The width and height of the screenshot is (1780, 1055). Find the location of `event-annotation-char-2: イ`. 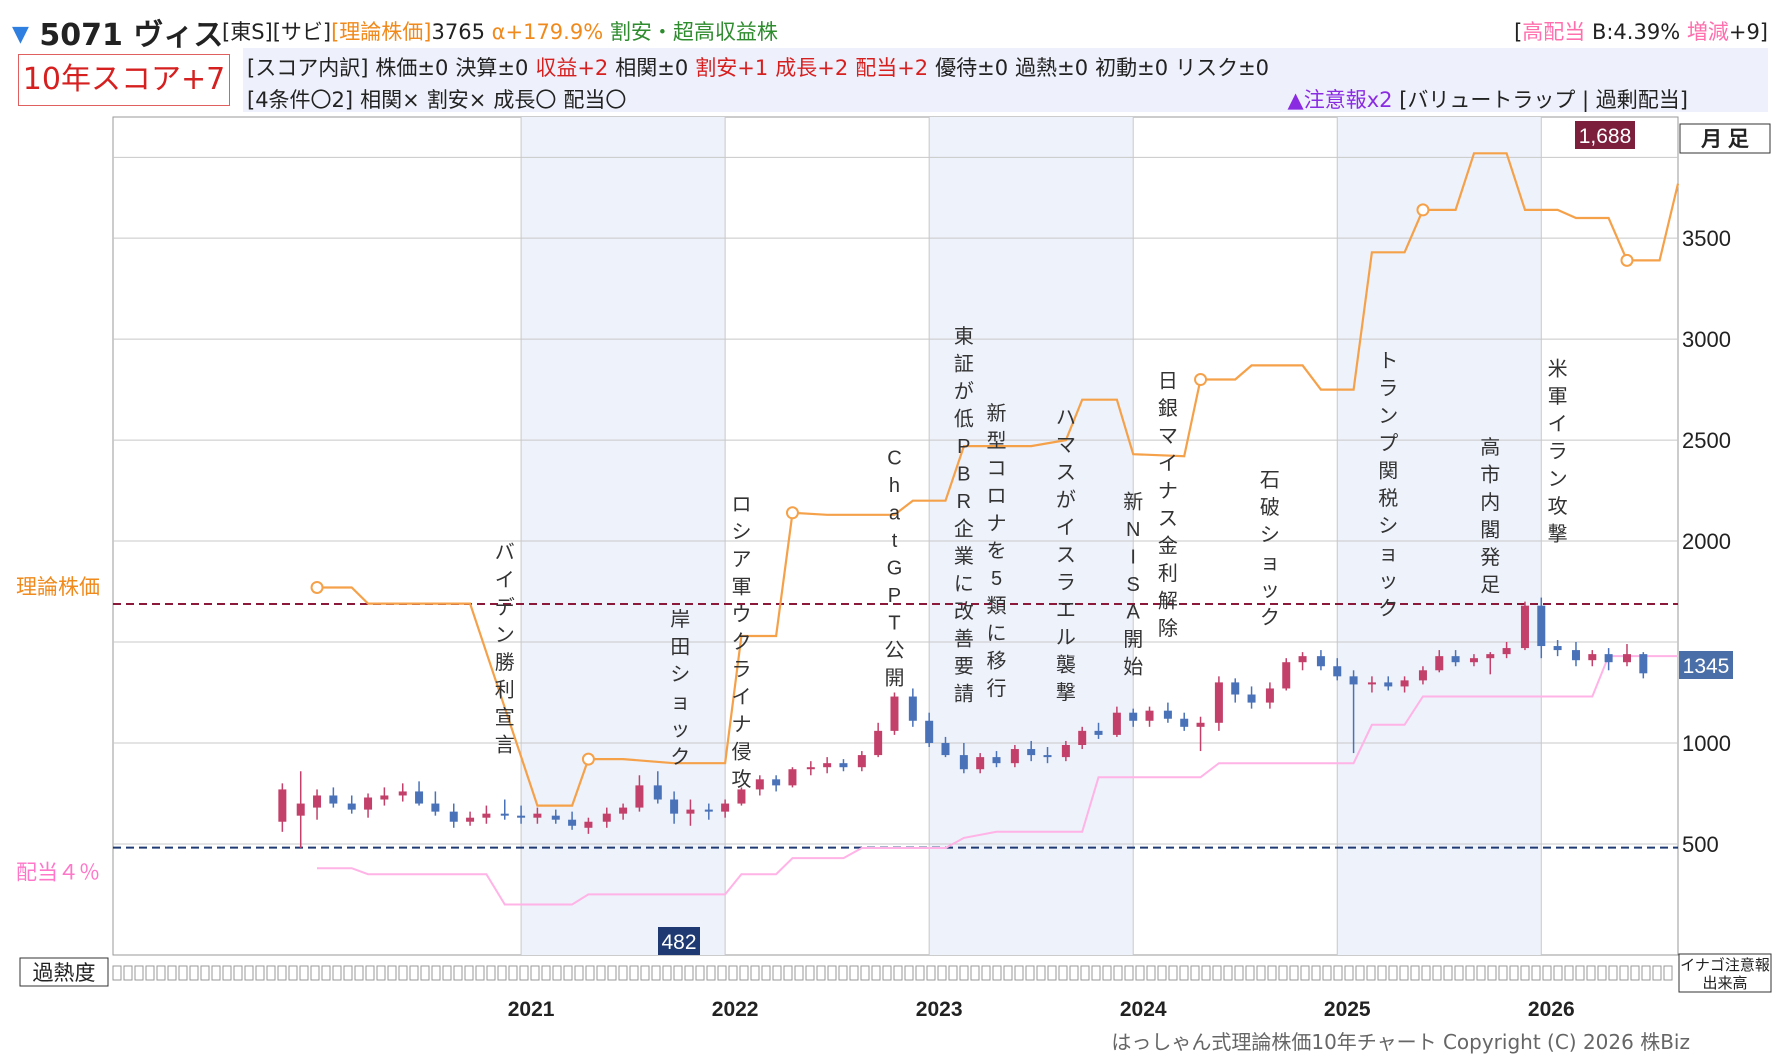

event-annotation-char-2: イ is located at coordinates (741, 697).